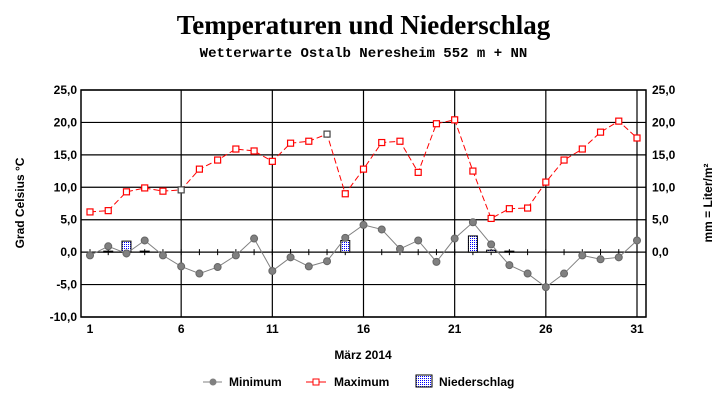  What do you see at coordinates (660, 252) in the screenshot?
I see `y2-tick-label: 0,0` at bounding box center [660, 252].